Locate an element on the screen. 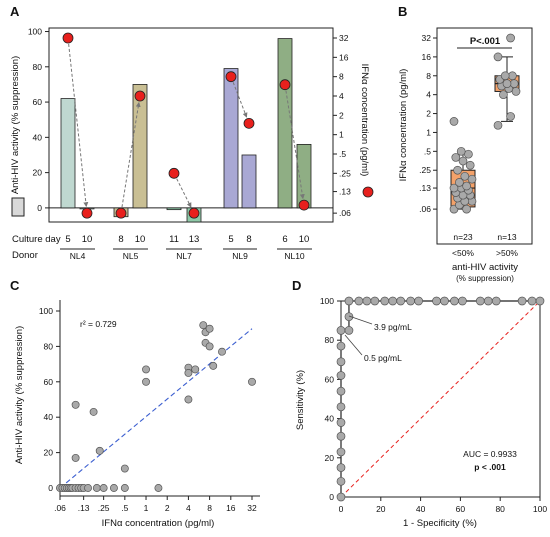 The image size is (550, 537). panel-letter-d: D is located at coordinates (296, 285).